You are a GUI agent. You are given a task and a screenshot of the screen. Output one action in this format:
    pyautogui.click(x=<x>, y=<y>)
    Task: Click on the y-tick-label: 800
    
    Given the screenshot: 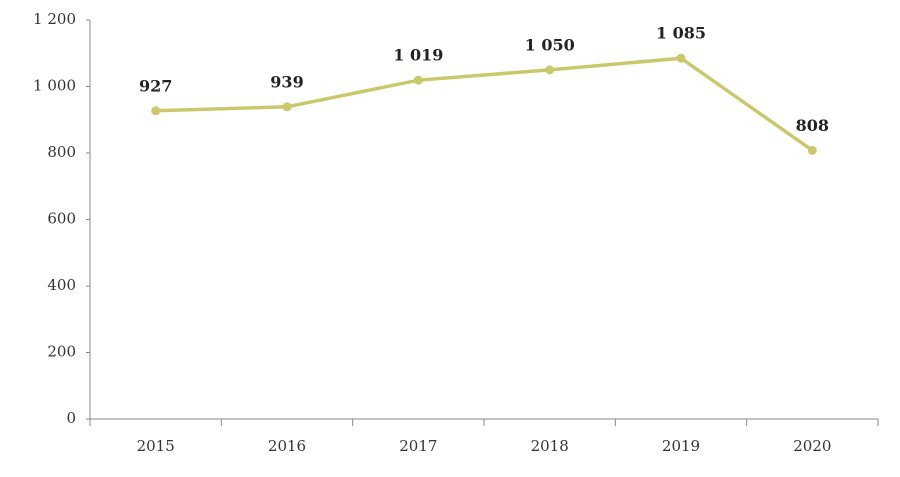 What is the action you would take?
    pyautogui.click(x=61, y=152)
    